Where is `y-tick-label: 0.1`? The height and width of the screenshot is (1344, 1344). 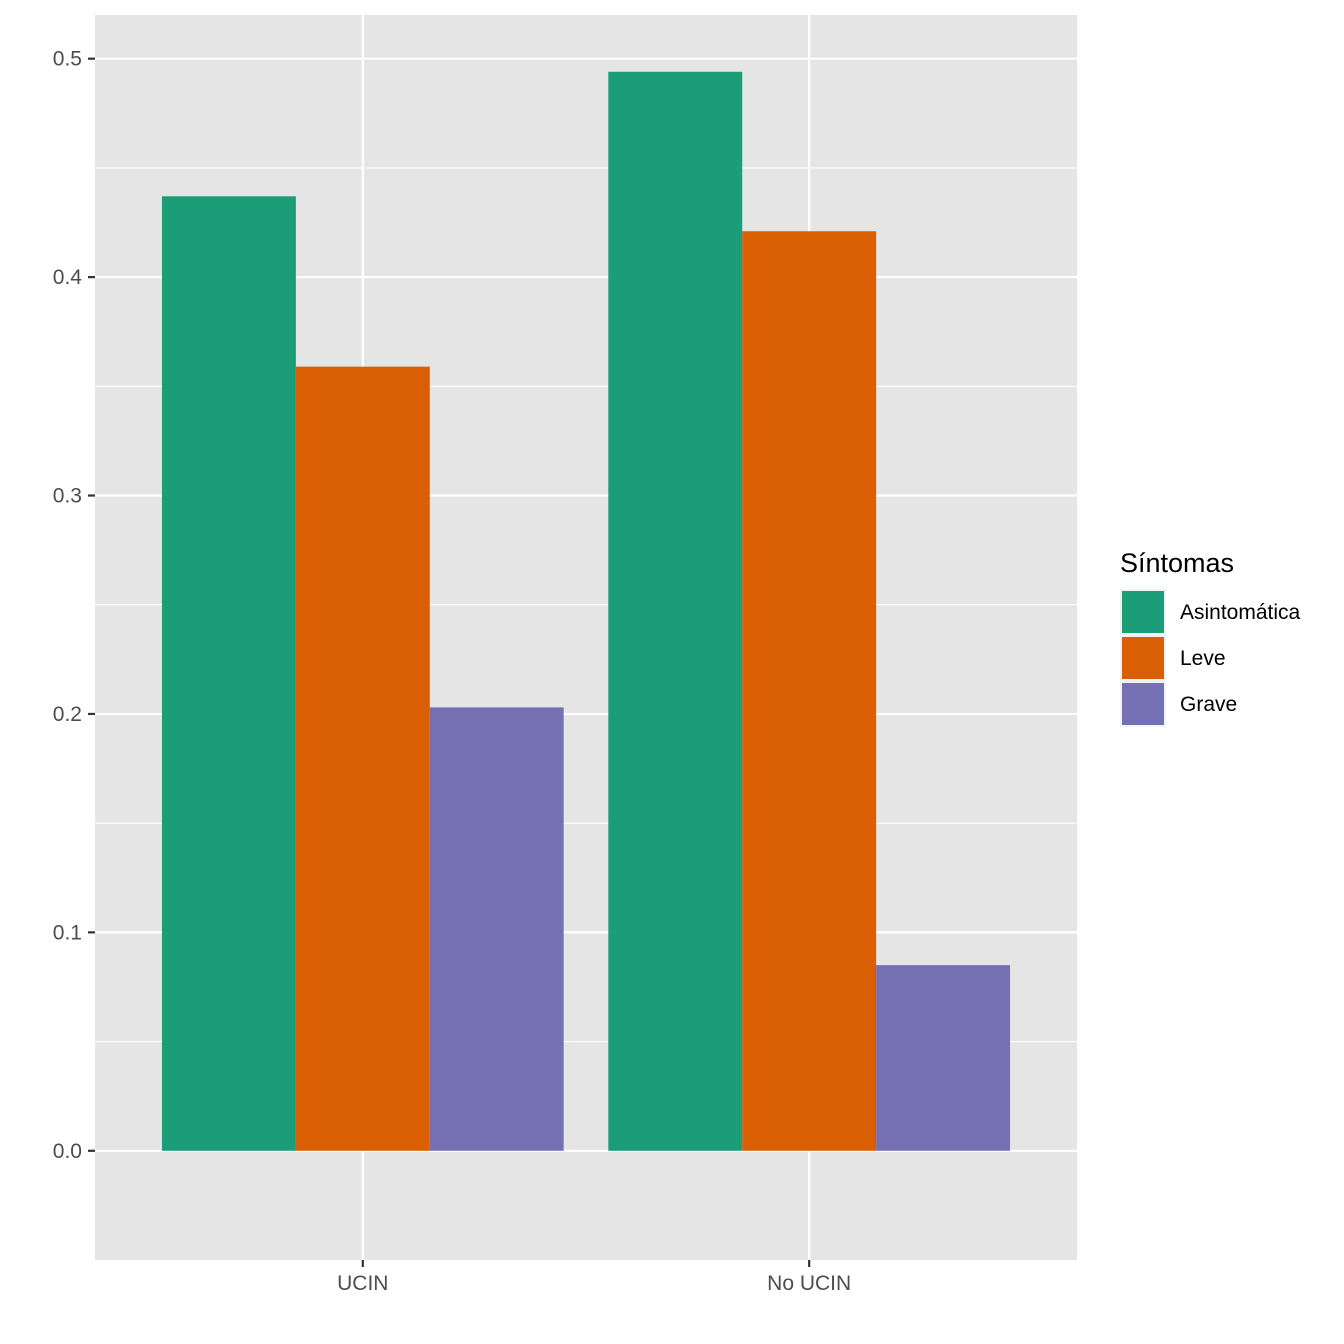
y-tick-label: 0.1 is located at coordinates (67, 932).